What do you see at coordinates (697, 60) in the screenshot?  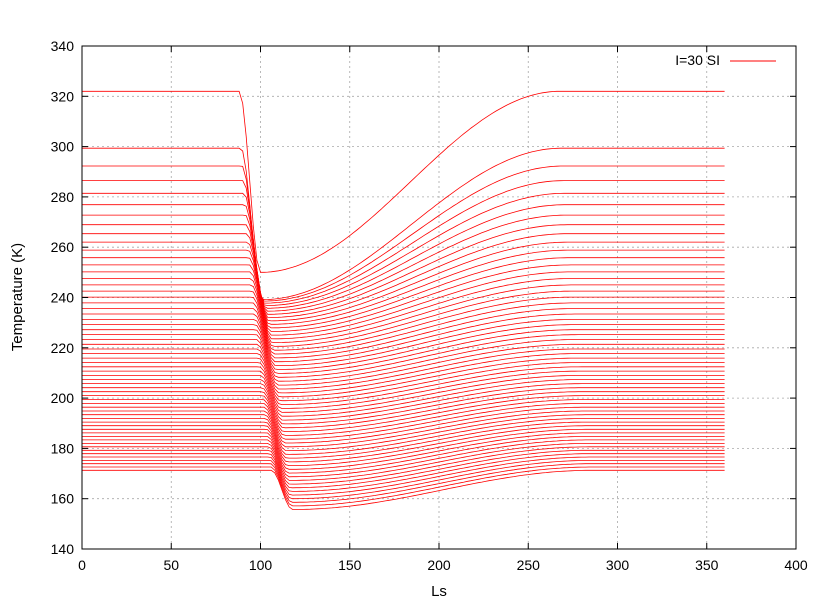 I see `legend-label: I=30 SI` at bounding box center [697, 60].